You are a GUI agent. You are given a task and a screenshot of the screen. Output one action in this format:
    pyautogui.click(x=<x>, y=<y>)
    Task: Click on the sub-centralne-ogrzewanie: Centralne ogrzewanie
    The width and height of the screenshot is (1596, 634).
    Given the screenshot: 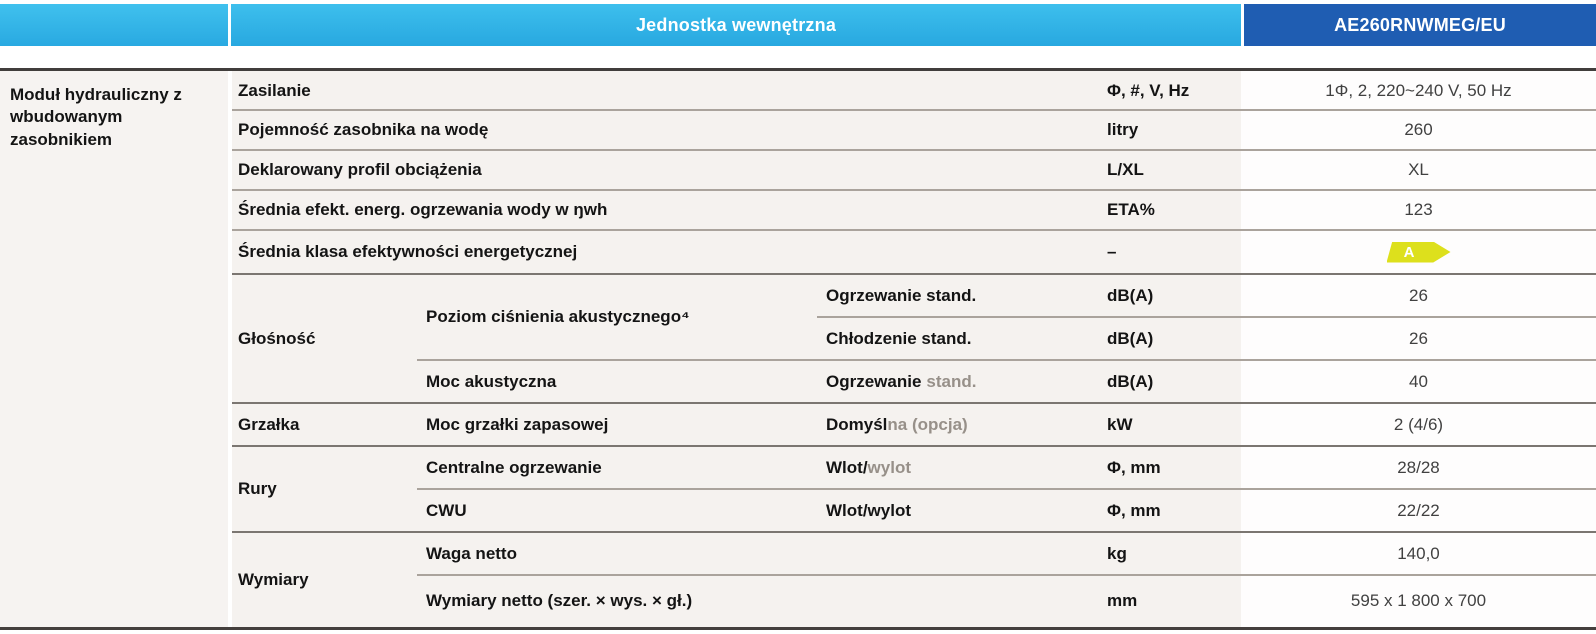 What is the action you would take?
    pyautogui.click(x=514, y=467)
    